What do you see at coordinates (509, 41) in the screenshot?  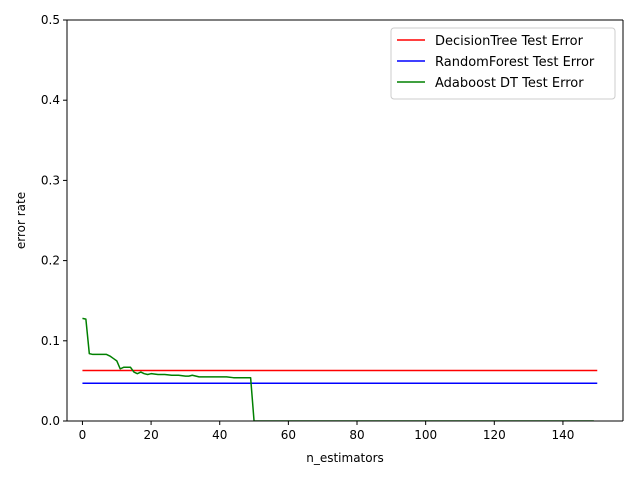 I see `legend-label-decisiontree-test-error: DecisionTree Test Error` at bounding box center [509, 41].